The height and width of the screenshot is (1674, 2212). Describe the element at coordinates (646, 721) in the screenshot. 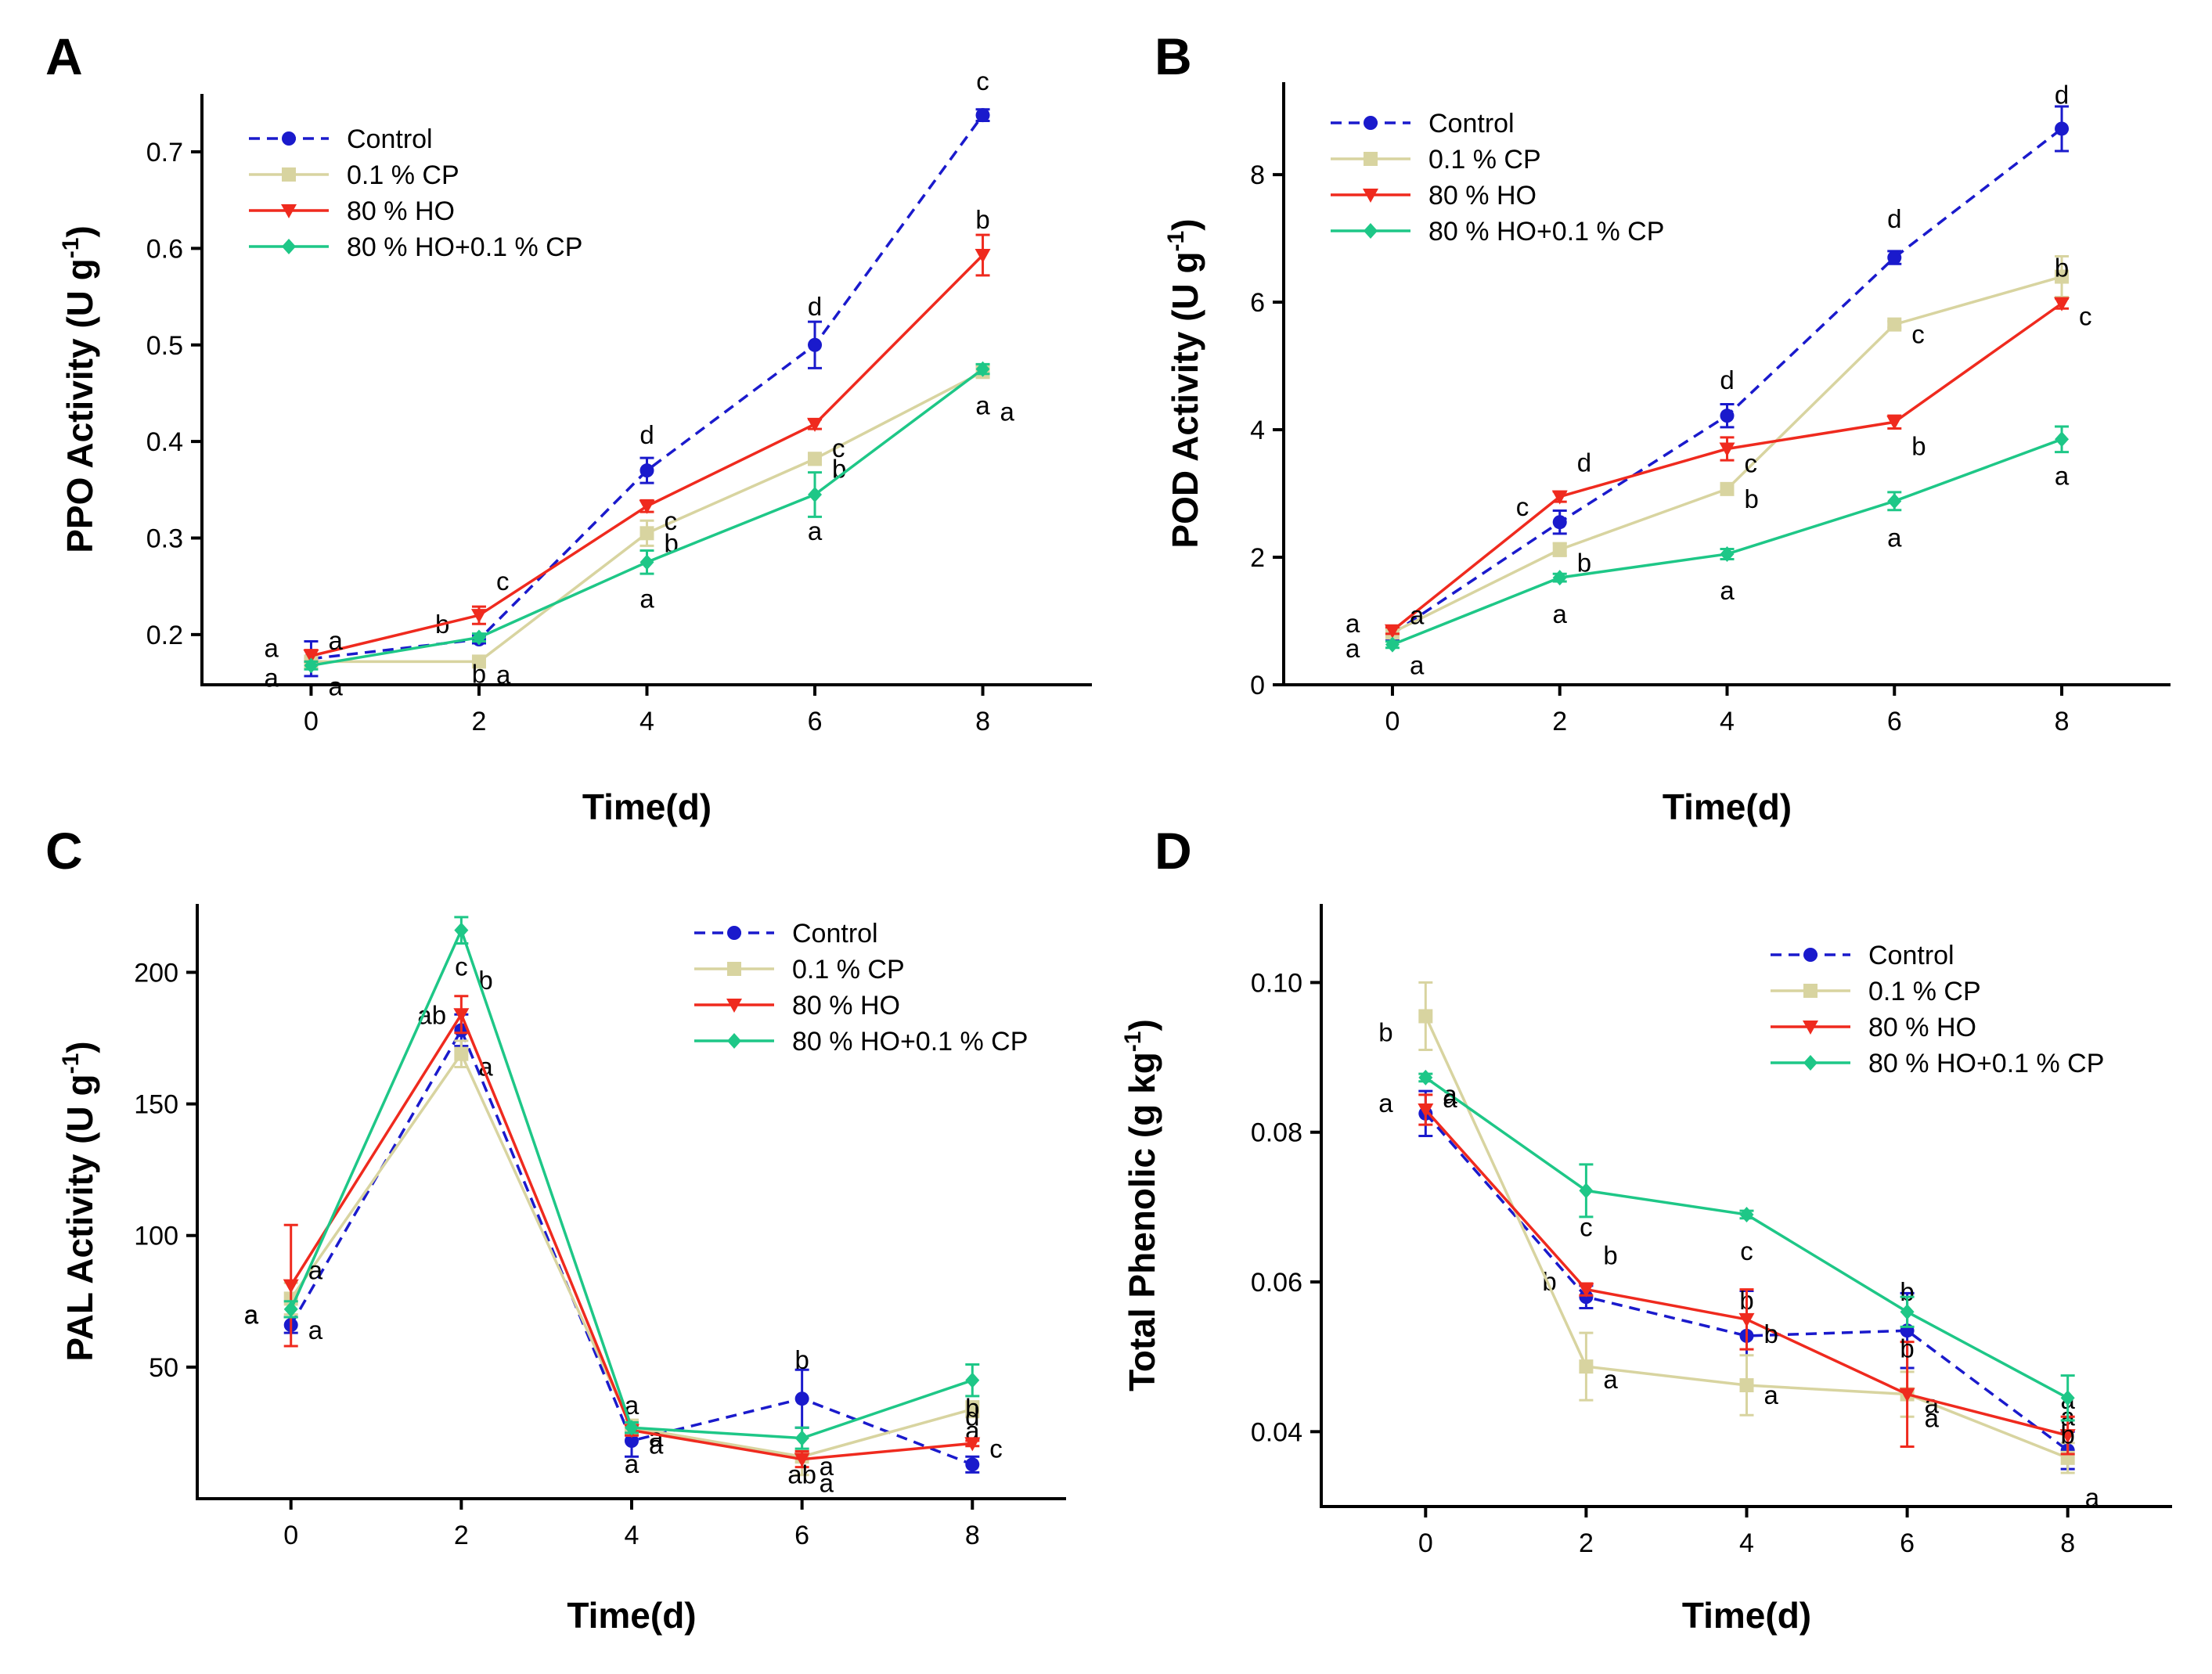

I see `panel-a-x-tick-label: 4` at that location.